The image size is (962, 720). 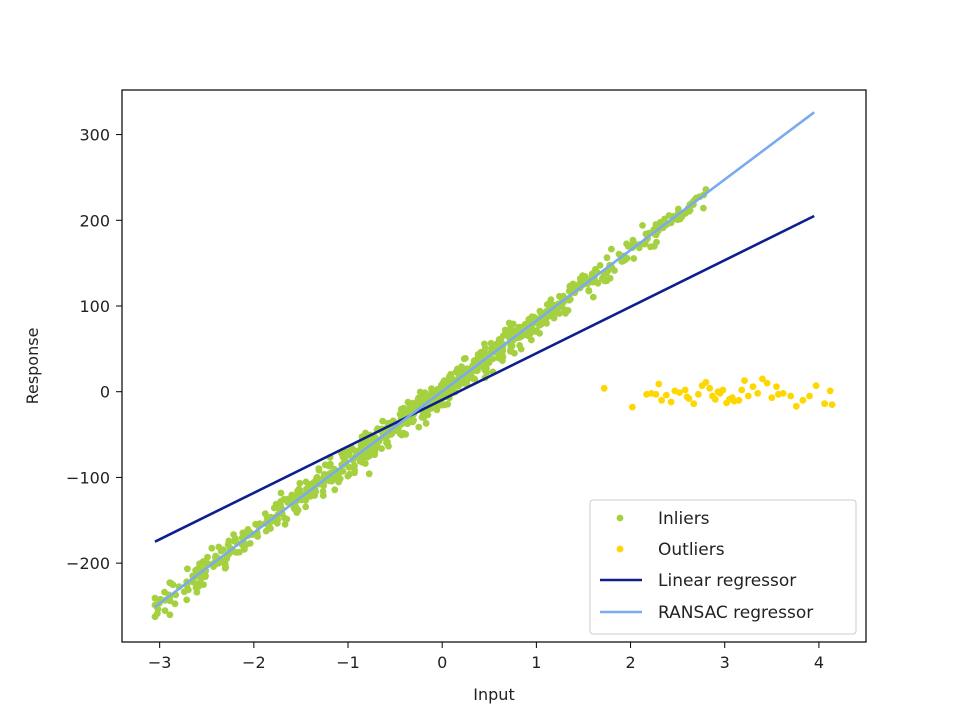 What do you see at coordinates (725, 662) in the screenshot?
I see `x-tick-label: 3` at bounding box center [725, 662].